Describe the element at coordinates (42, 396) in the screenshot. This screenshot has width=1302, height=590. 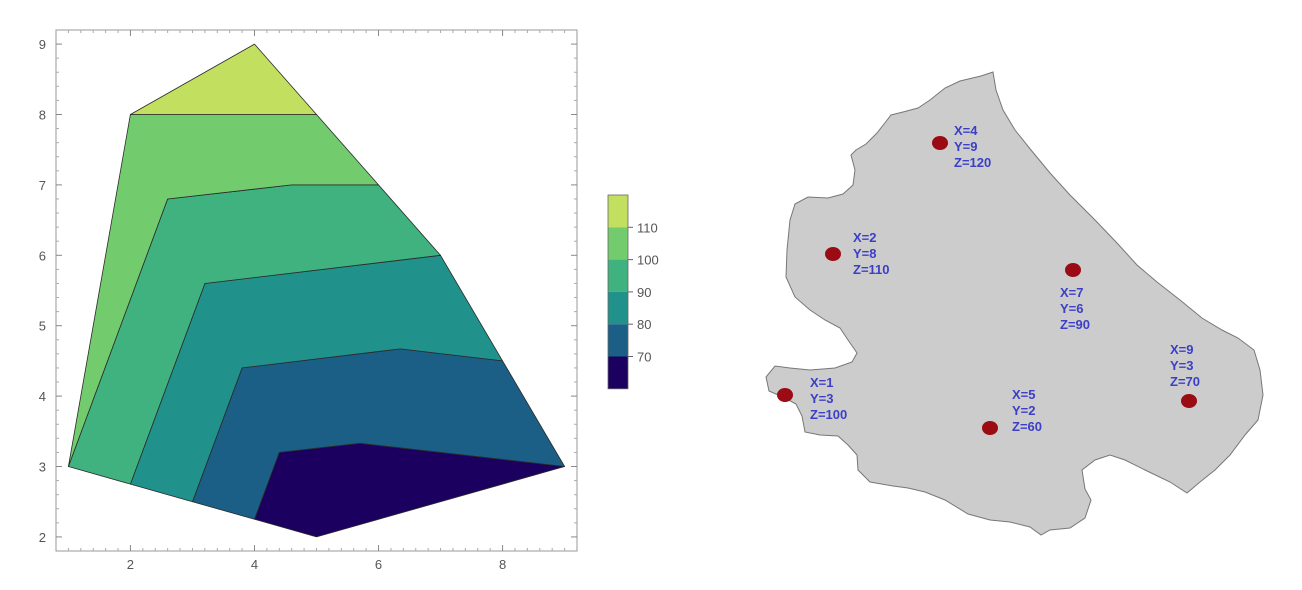
I see `y-tick-label: 4` at that location.